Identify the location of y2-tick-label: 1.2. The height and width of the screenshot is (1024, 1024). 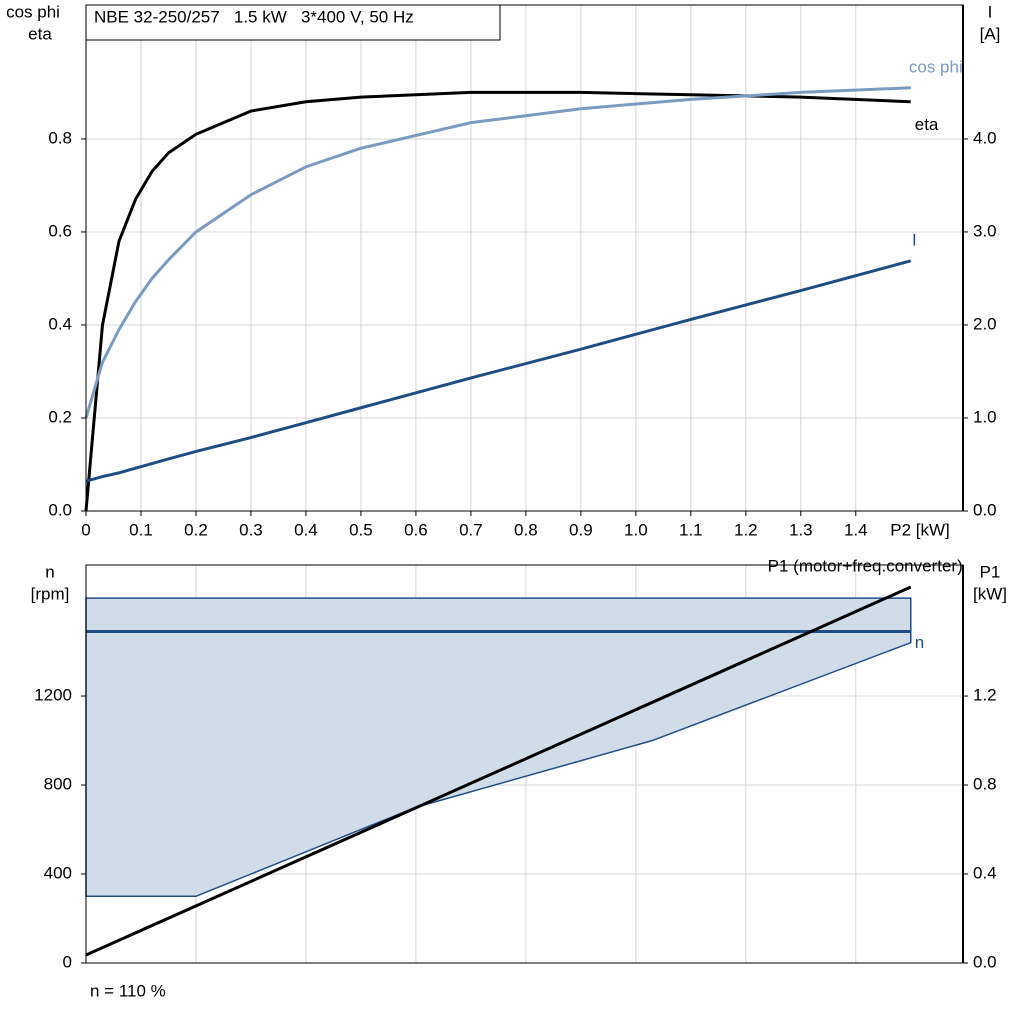
(985, 695).